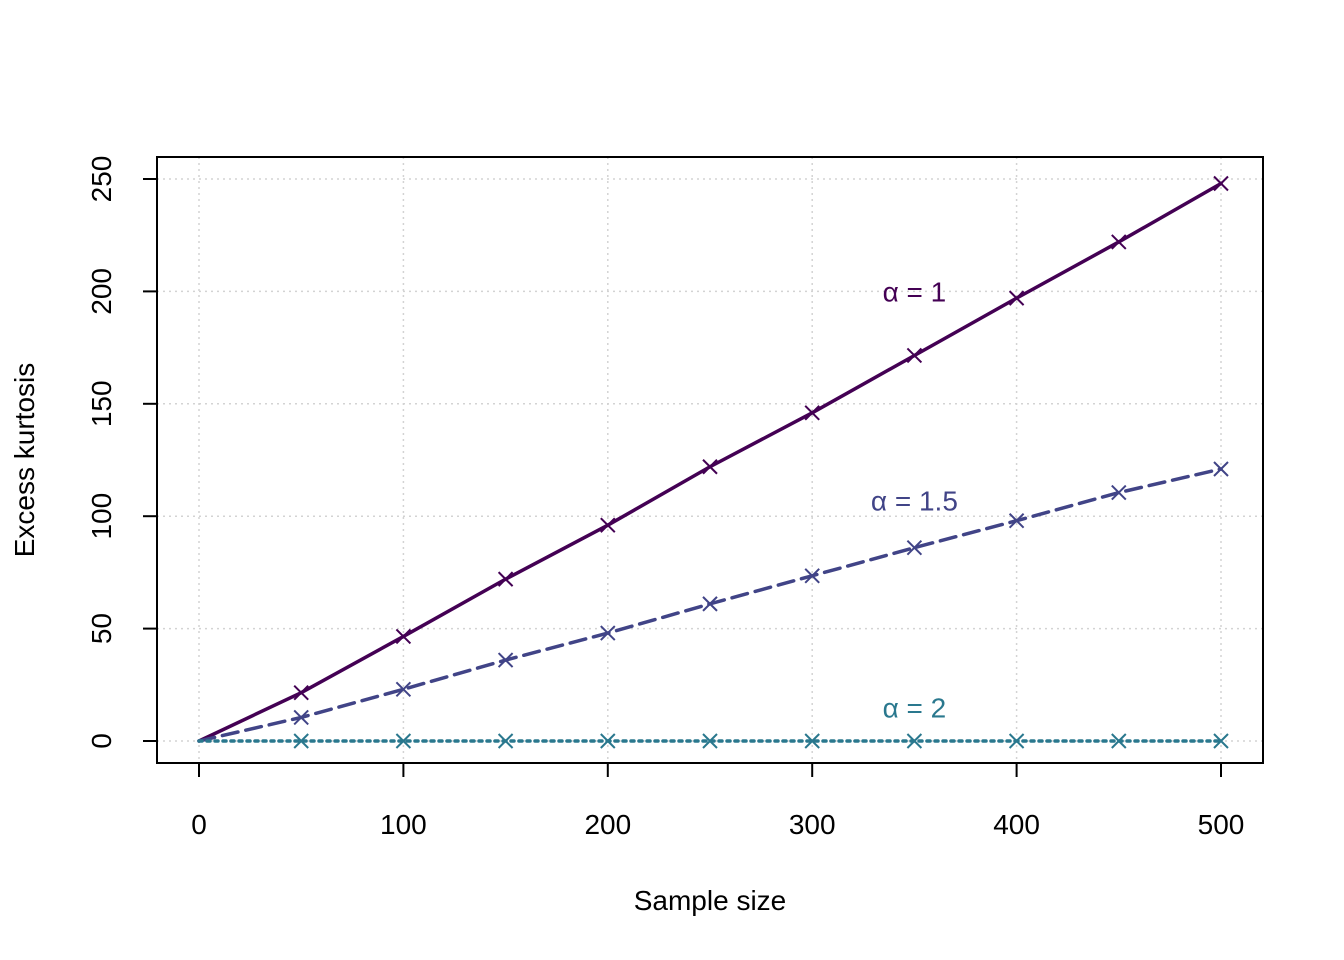 Image resolution: width=1344 pixels, height=960 pixels. Describe the element at coordinates (101, 628) in the screenshot. I see `y-tick-label-1: 50` at that location.